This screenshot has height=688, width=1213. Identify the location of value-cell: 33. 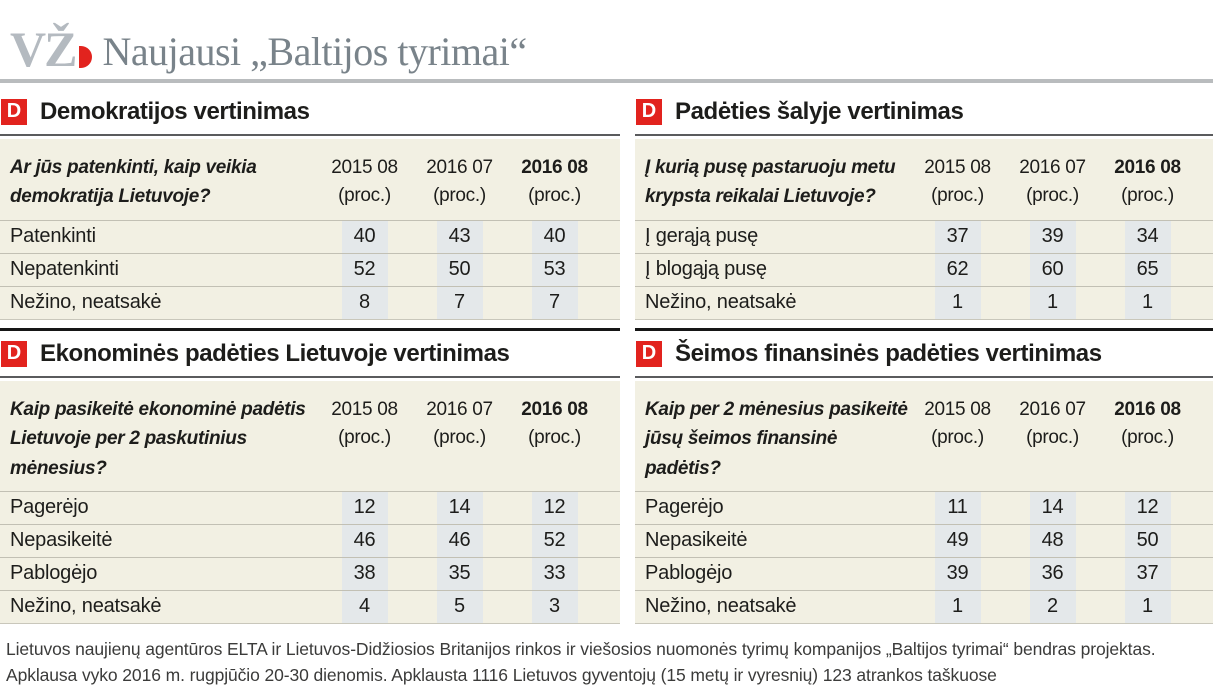
(554, 573).